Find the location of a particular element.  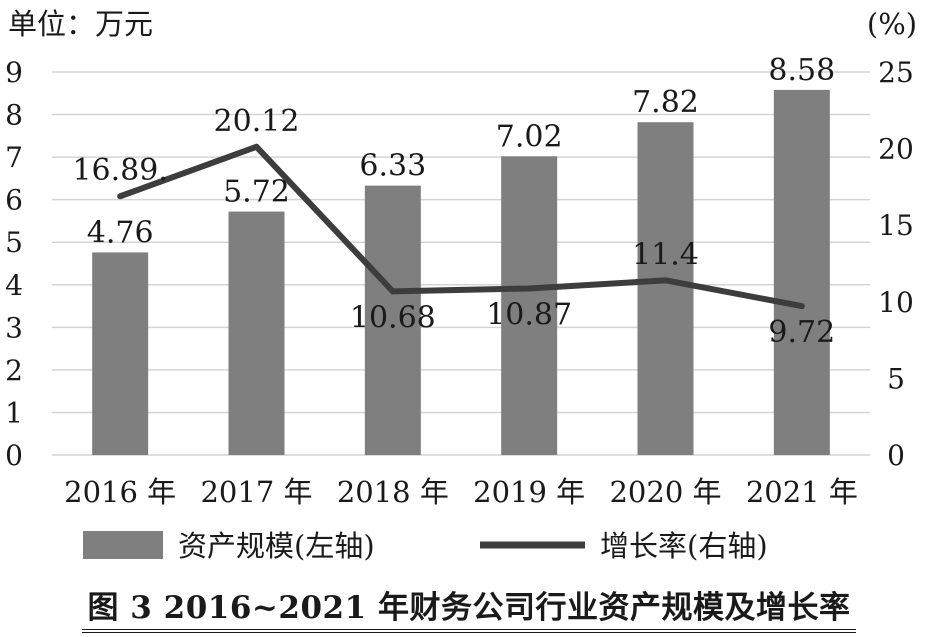

bar-value-label: 7.02 is located at coordinates (529, 136).